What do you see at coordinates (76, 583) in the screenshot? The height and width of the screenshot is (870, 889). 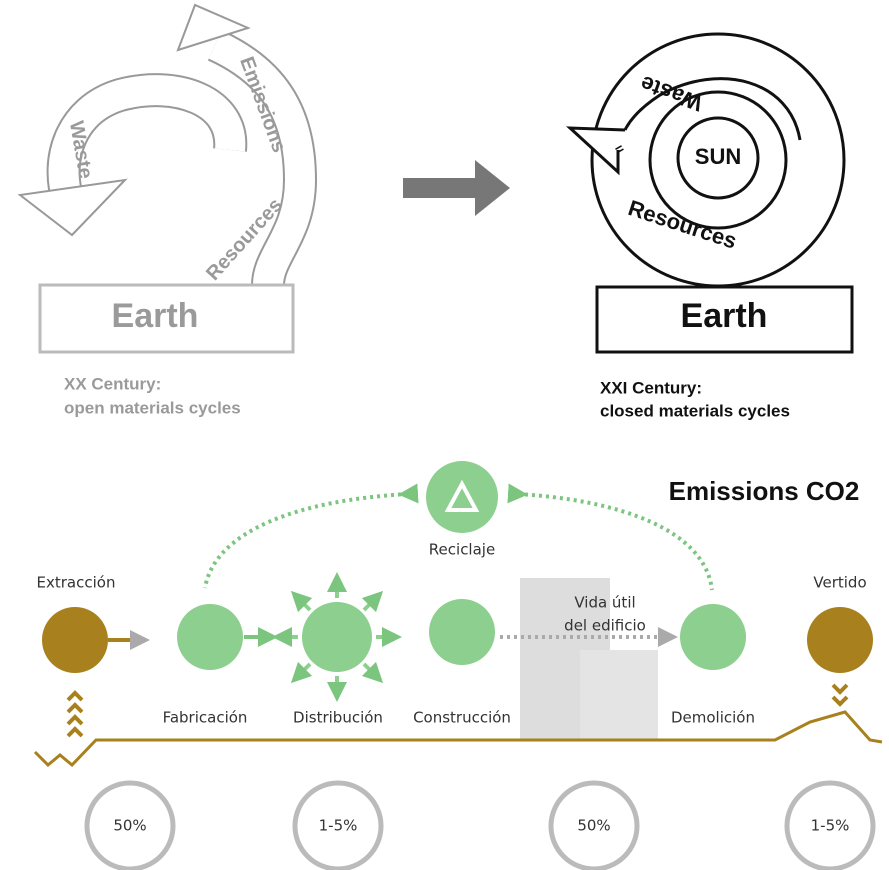 I see `stage-label: Extracción` at bounding box center [76, 583].